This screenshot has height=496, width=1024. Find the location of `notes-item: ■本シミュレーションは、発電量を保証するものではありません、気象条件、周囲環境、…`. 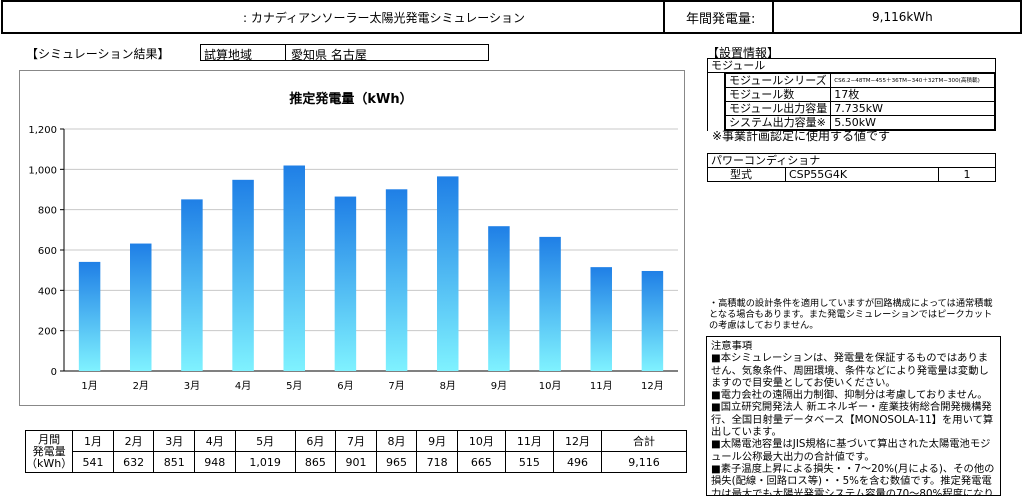

notes-item: ■本シミュレーションは、発電量を保証するものではありません、気象条件、周囲環境、… is located at coordinates (850, 370).